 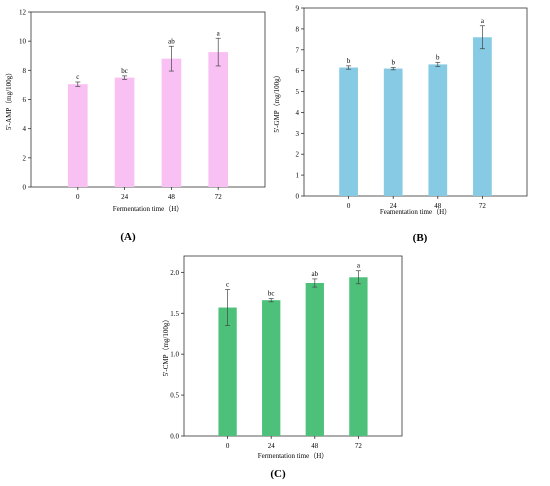 What do you see at coordinates (174, 314) in the screenshot?
I see `y-tick-label: 1.5` at bounding box center [174, 314].